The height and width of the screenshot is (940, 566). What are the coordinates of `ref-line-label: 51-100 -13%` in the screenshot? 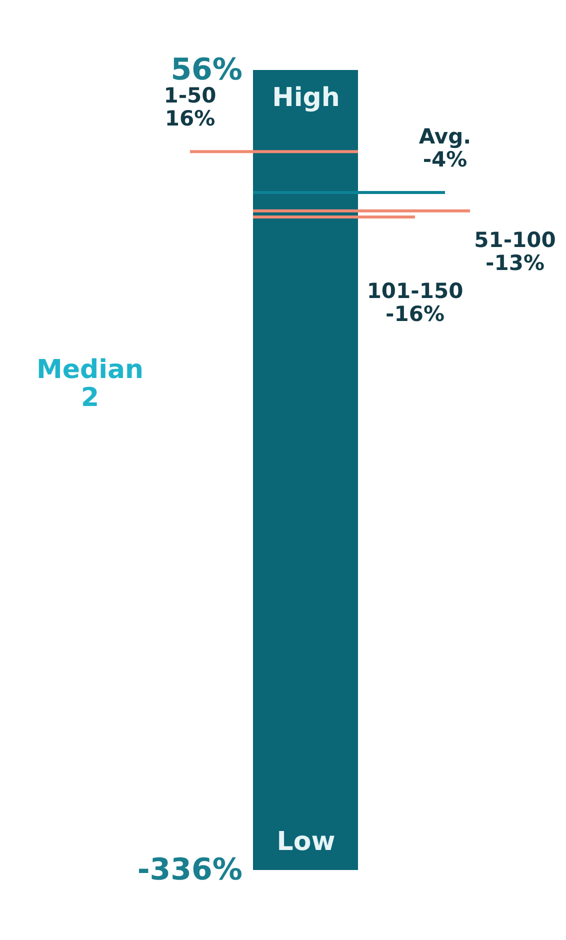 It's located at (515, 251).